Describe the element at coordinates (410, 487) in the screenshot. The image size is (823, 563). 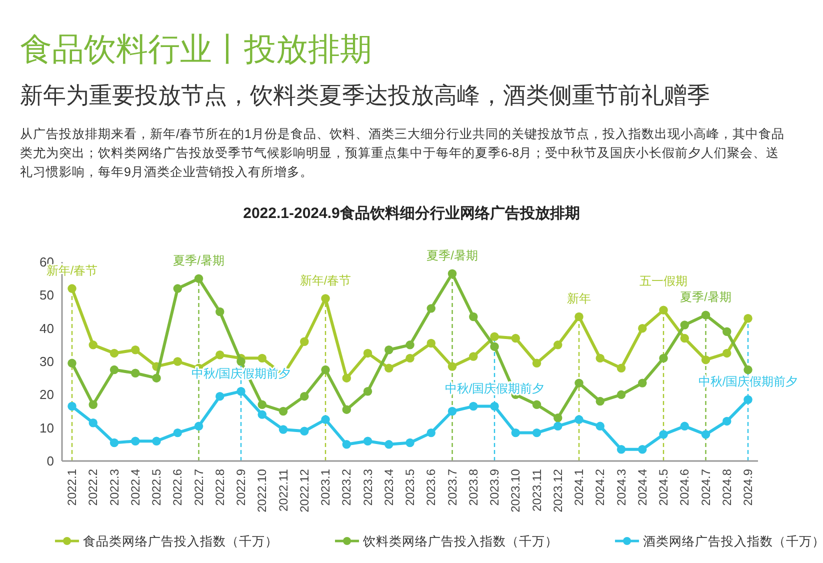
I see `x-tick-label: 2023.5` at that location.